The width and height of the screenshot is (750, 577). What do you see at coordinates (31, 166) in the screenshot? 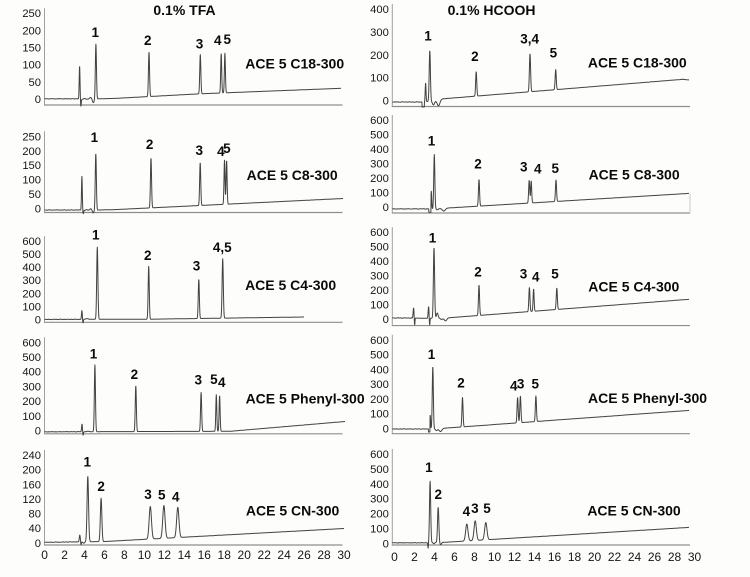
I see `svg-text: 150` at bounding box center [31, 166].